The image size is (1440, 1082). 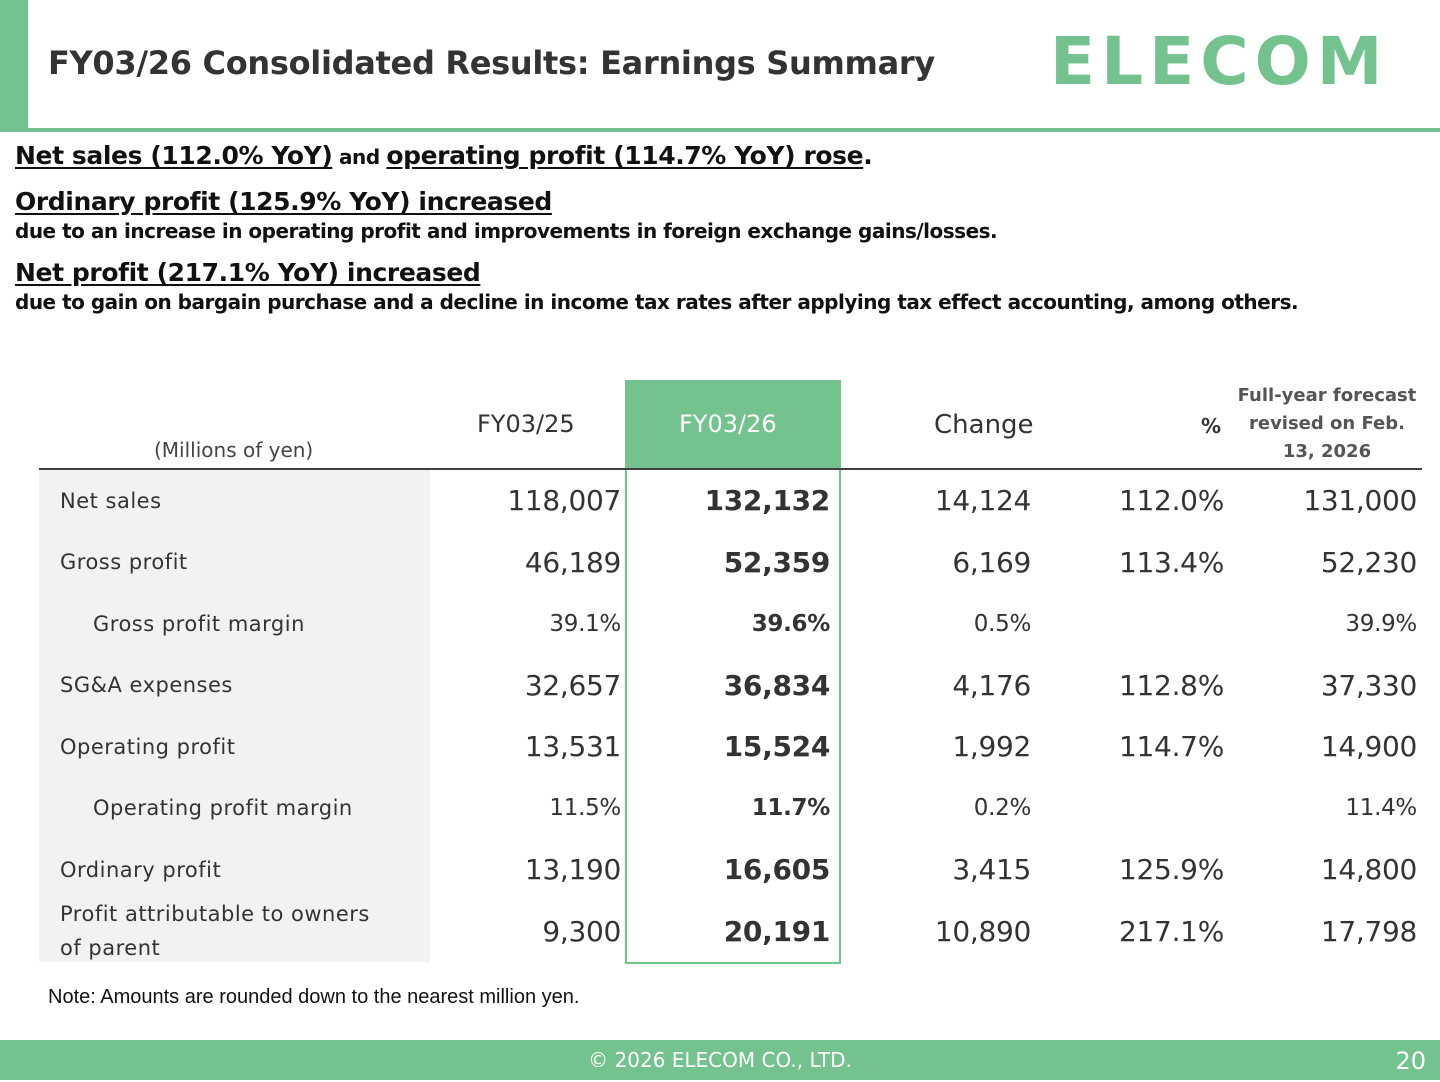 I want to click on cell-forecast: 52,230, so click(x=1368, y=562).